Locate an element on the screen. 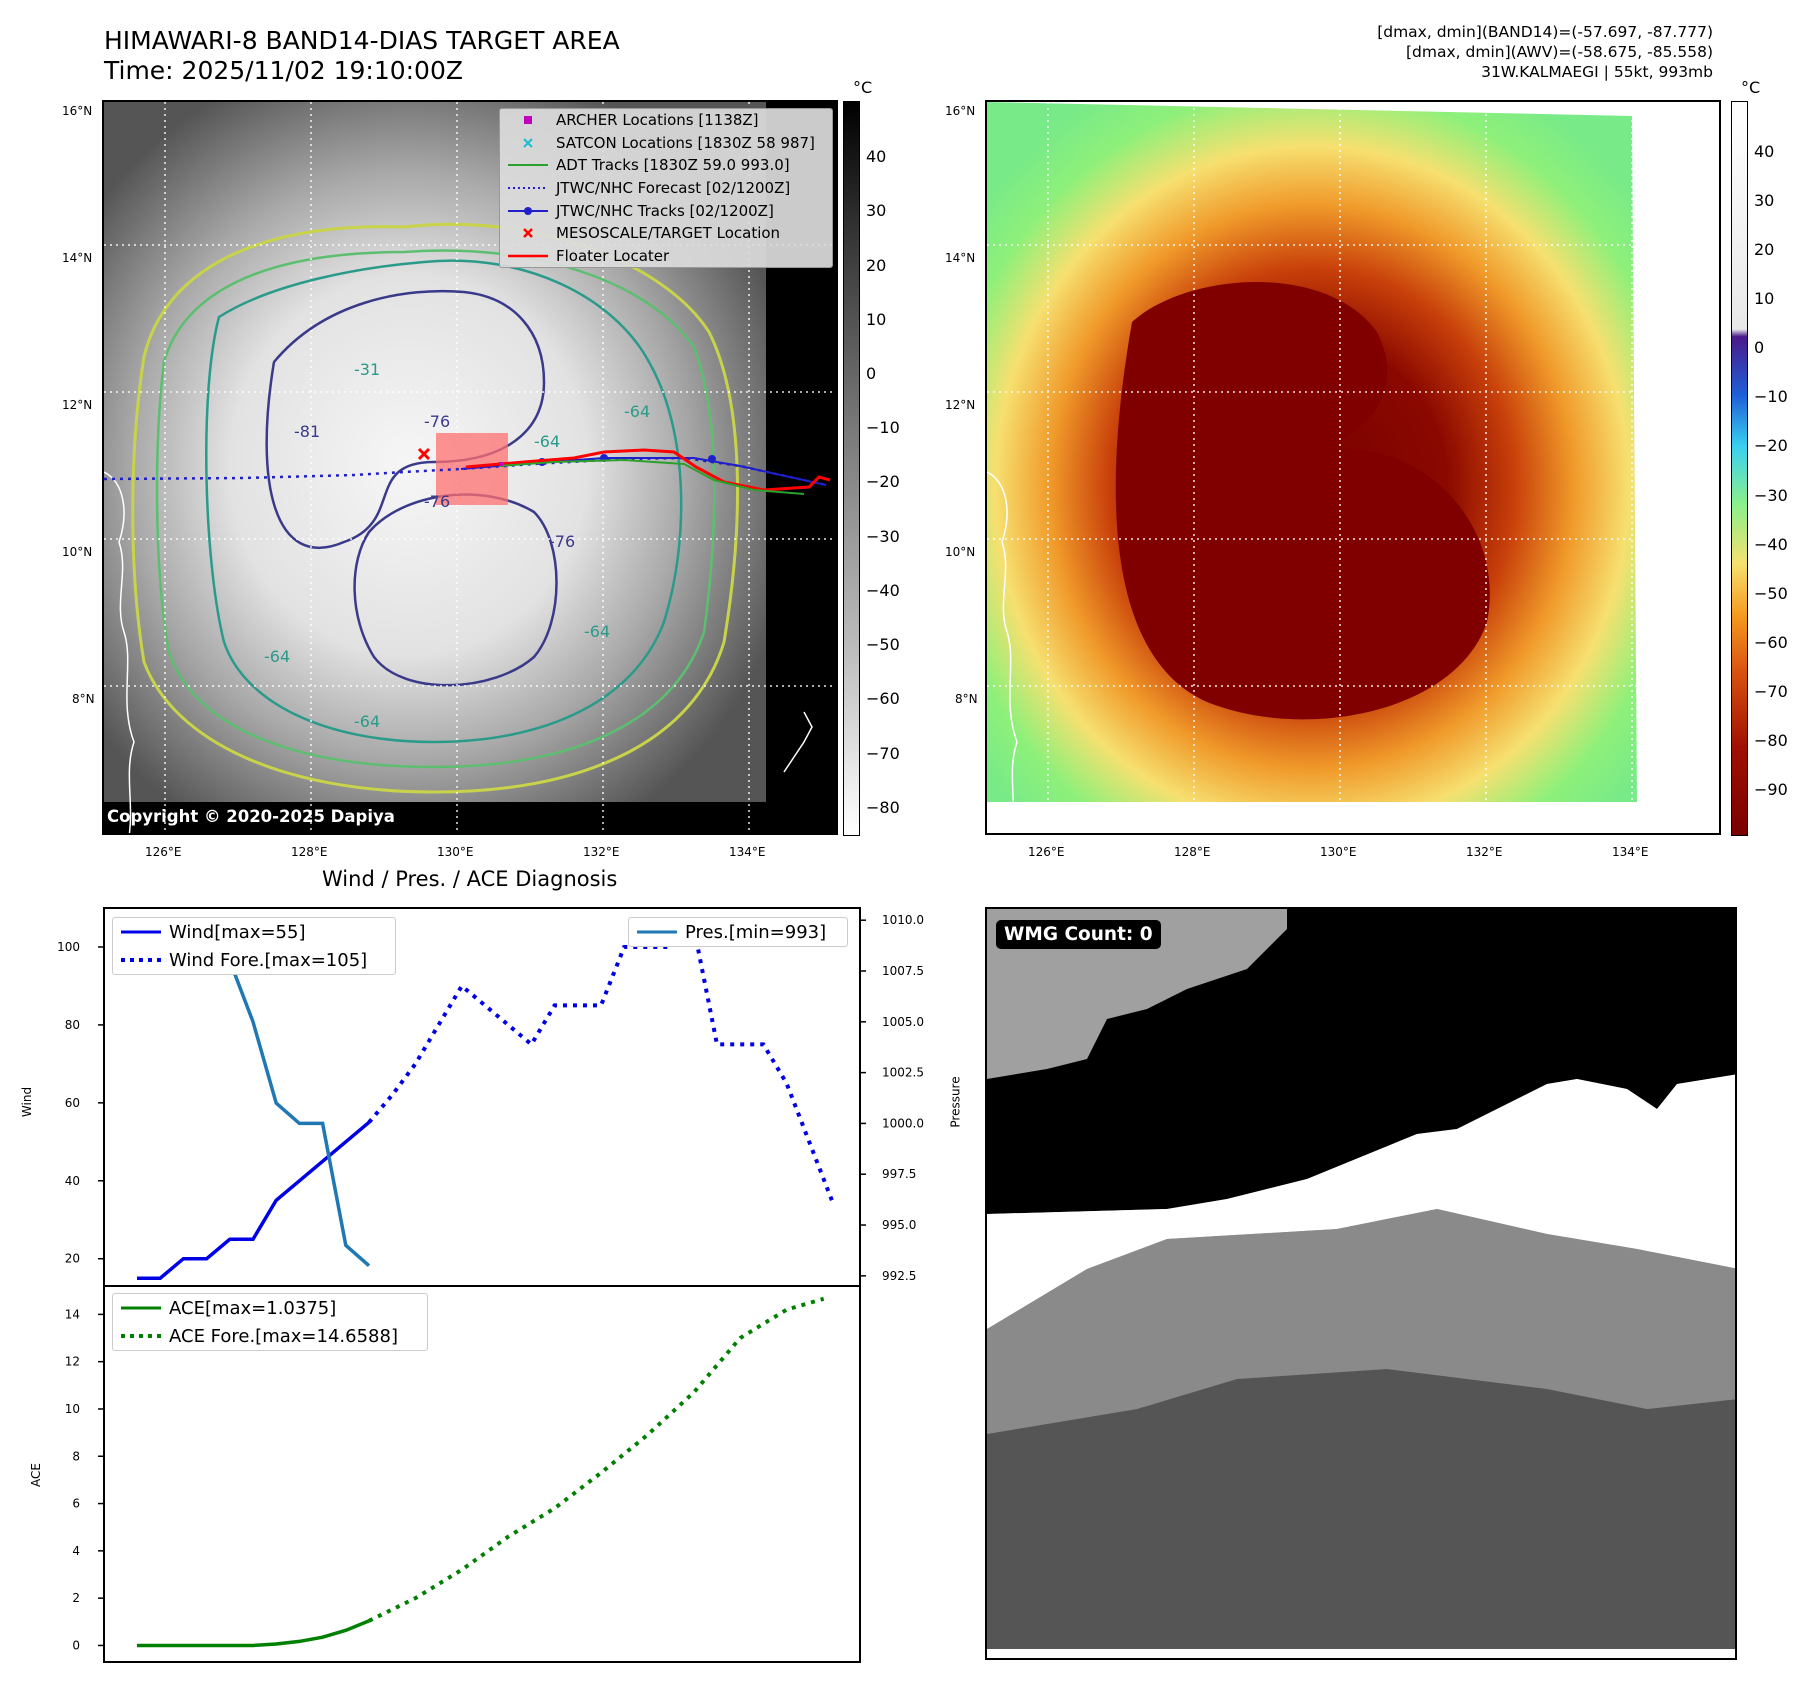  legend-item-satcon: SATCON Locations [1830Z 58 987] is located at coordinates (666, 143).